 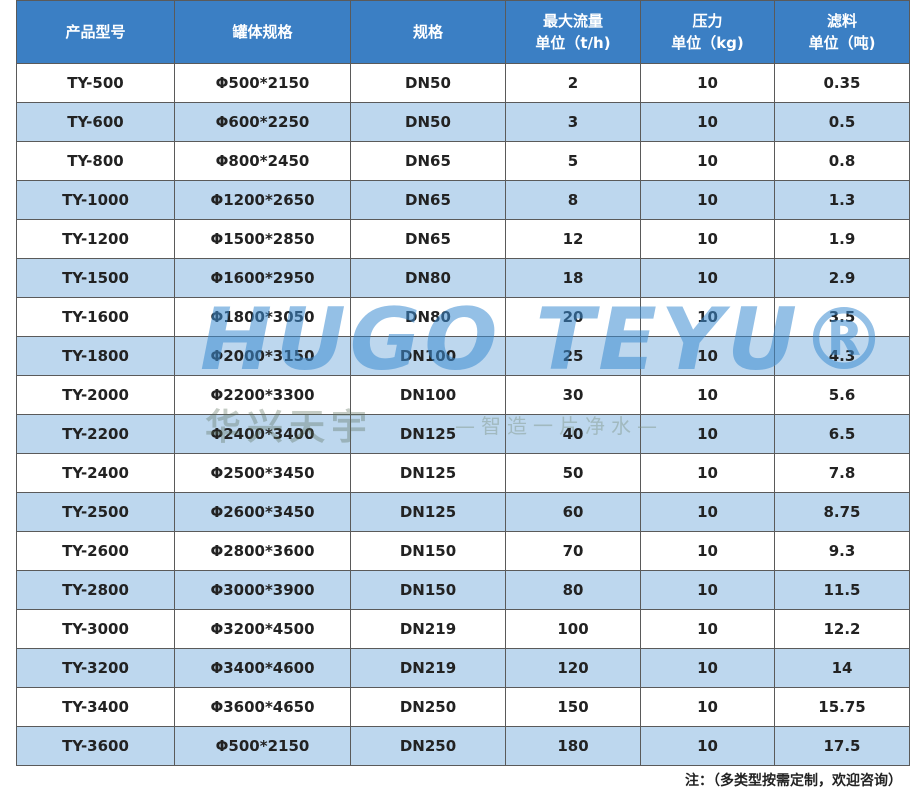 What do you see at coordinates (95, 707) in the screenshot?
I see `table-cell: TY-3400` at bounding box center [95, 707].